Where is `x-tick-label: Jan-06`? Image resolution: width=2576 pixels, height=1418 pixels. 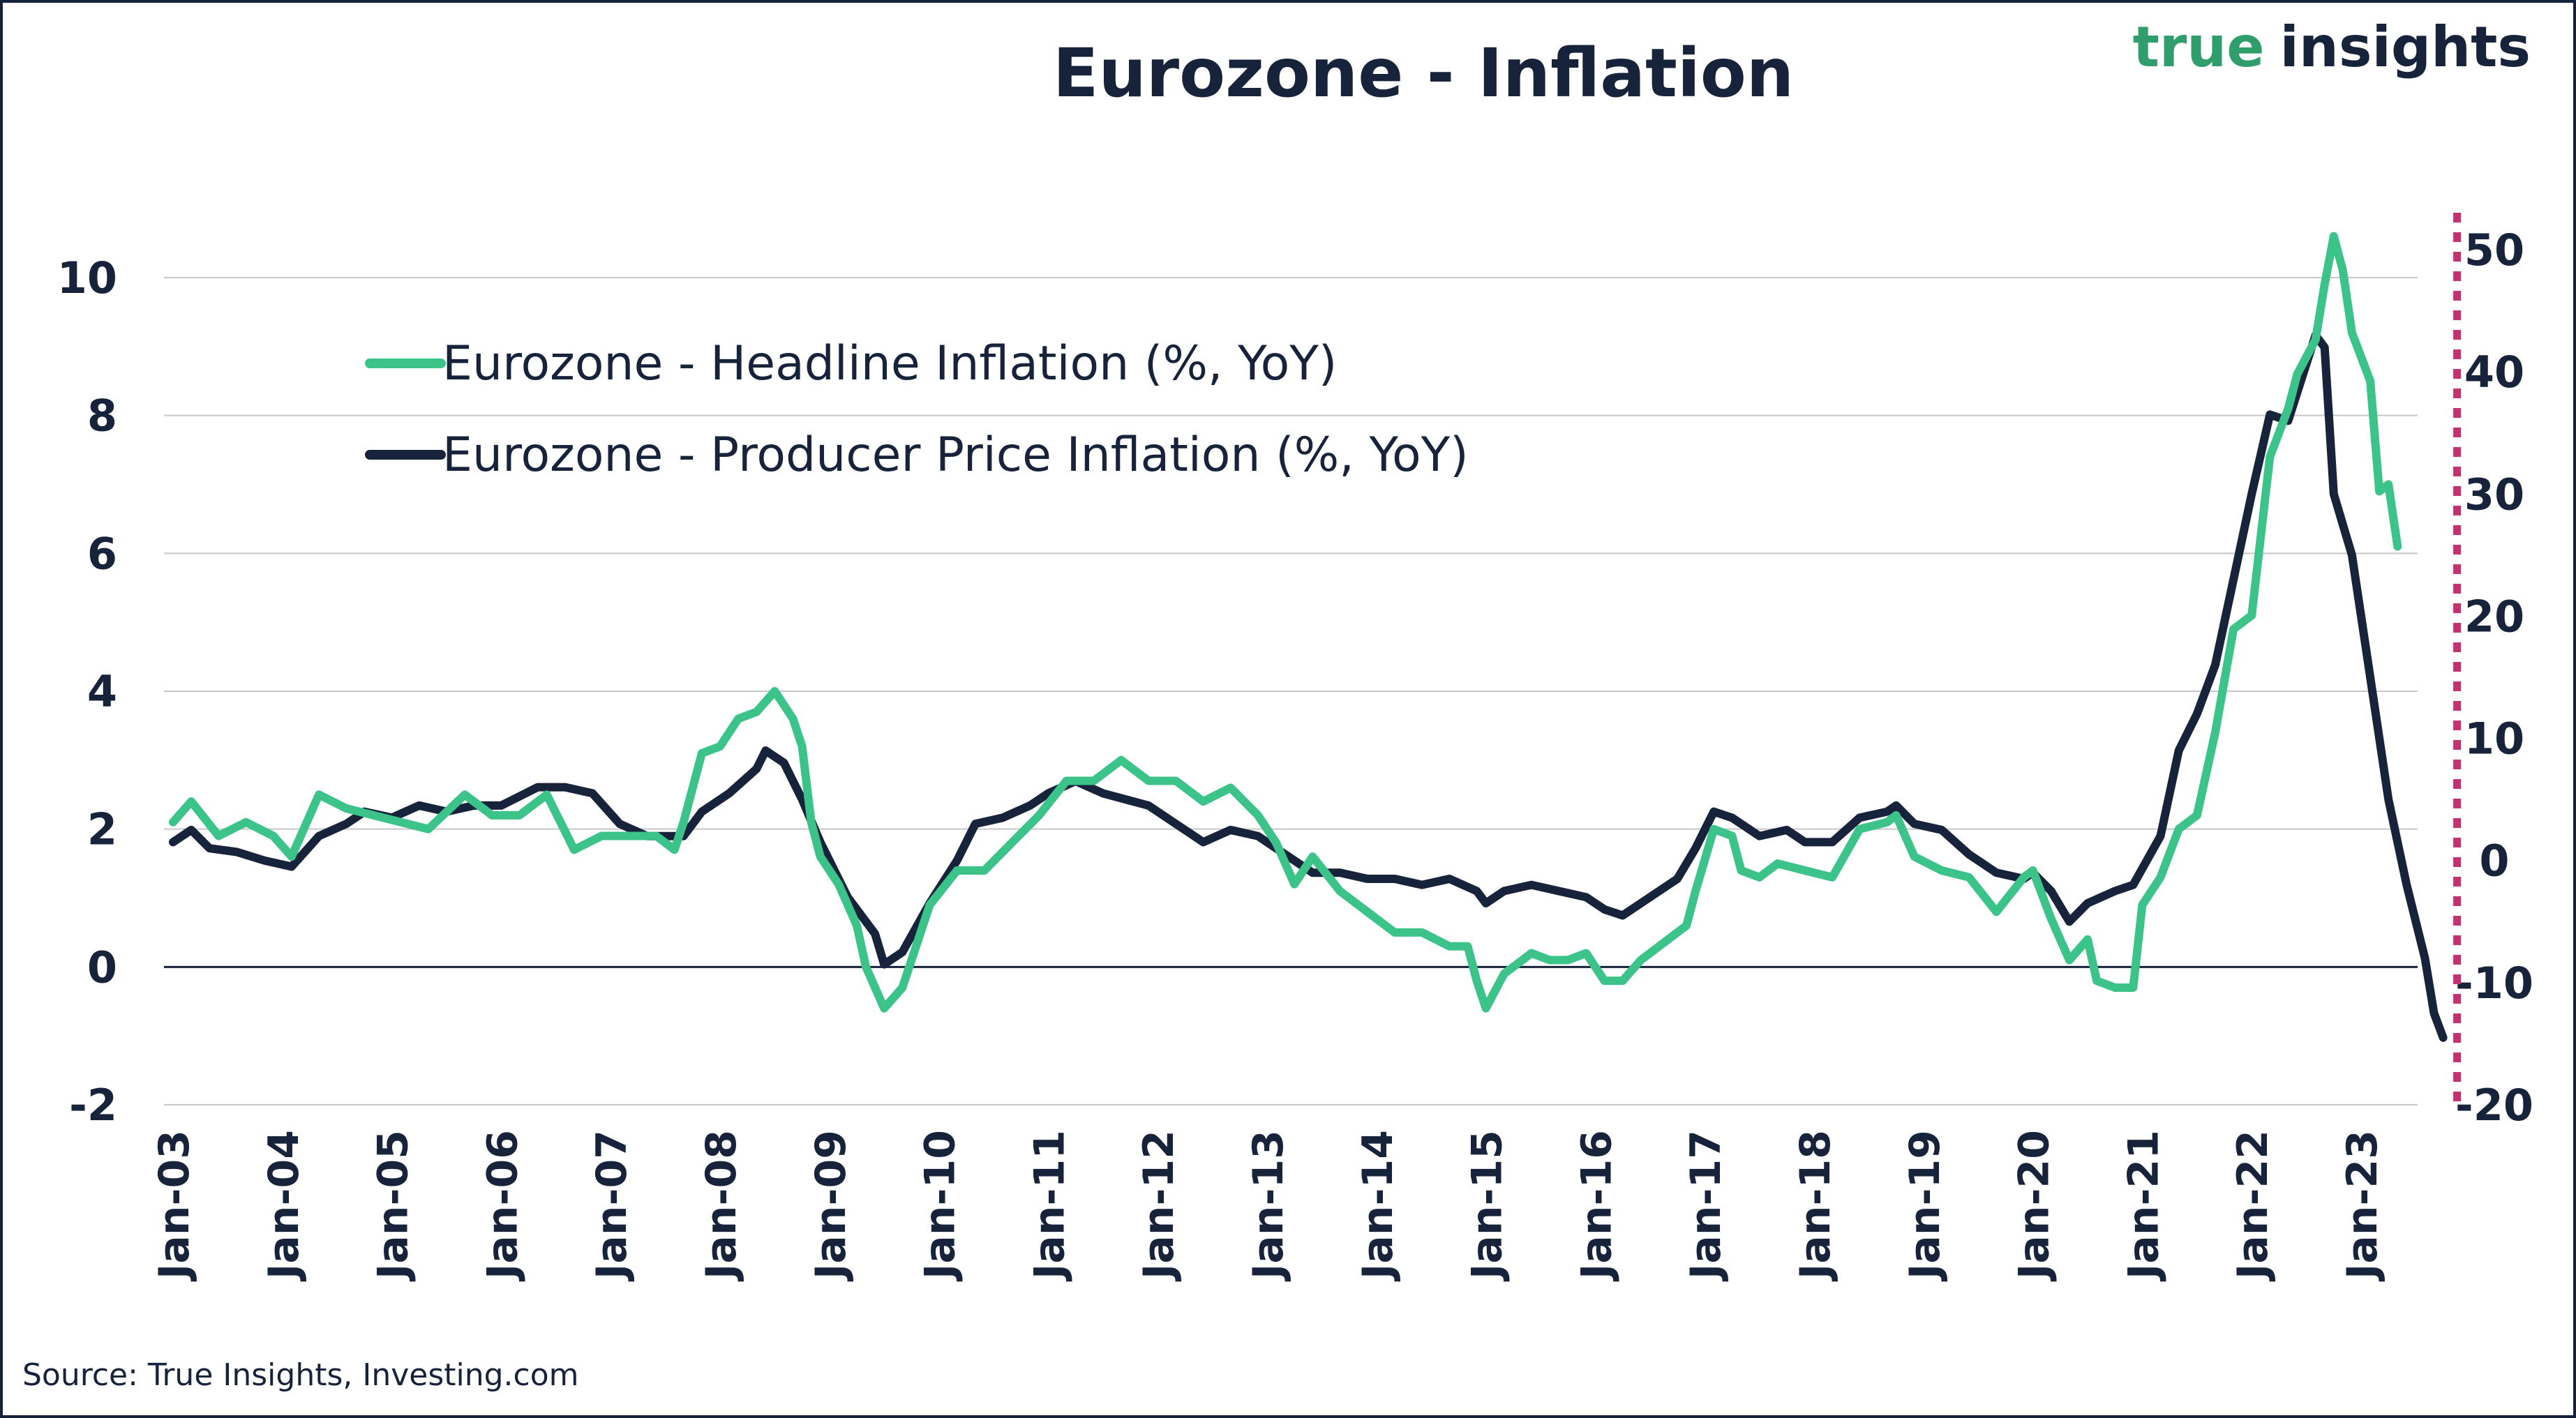
x-tick-label: Jan-06 is located at coordinates (503, 1206).